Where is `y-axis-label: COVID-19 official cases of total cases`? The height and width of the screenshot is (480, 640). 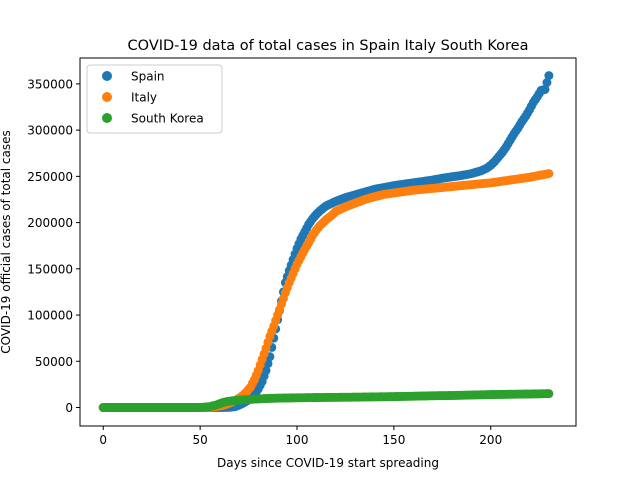 y-axis-label: COVID-19 official cases of total cases is located at coordinates (6, 242).